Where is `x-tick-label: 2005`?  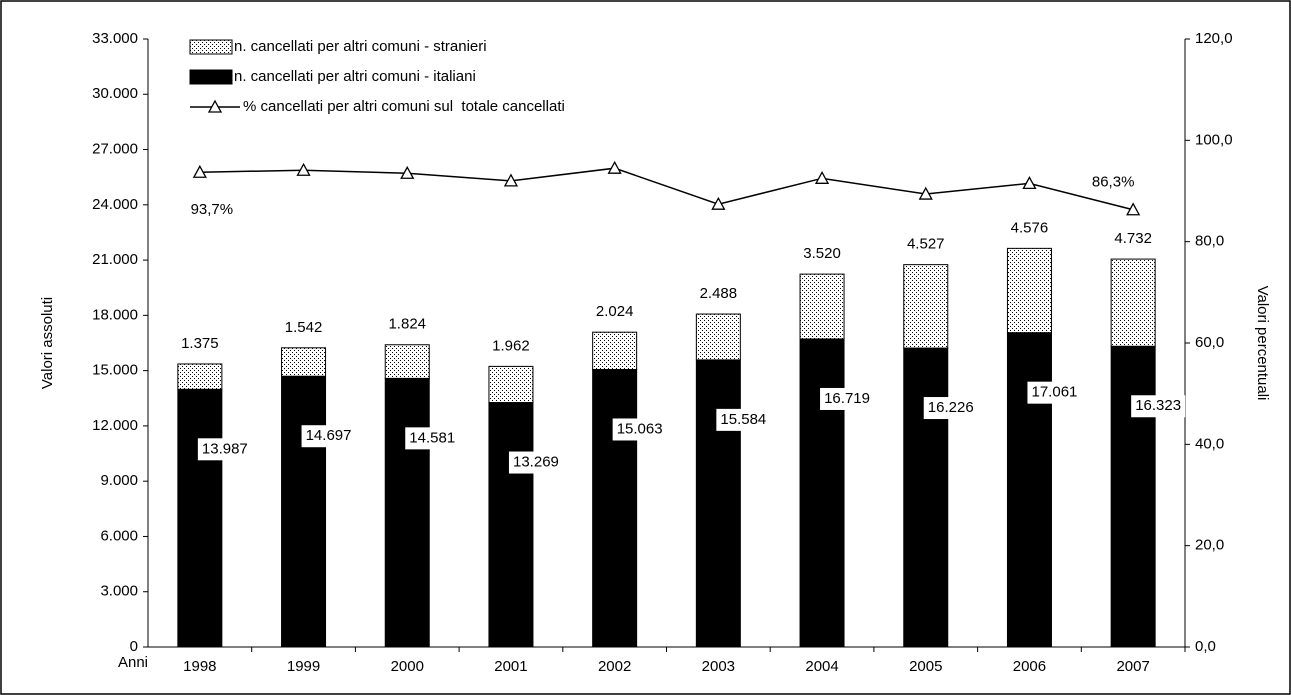
x-tick-label: 2005 is located at coordinates (925, 666).